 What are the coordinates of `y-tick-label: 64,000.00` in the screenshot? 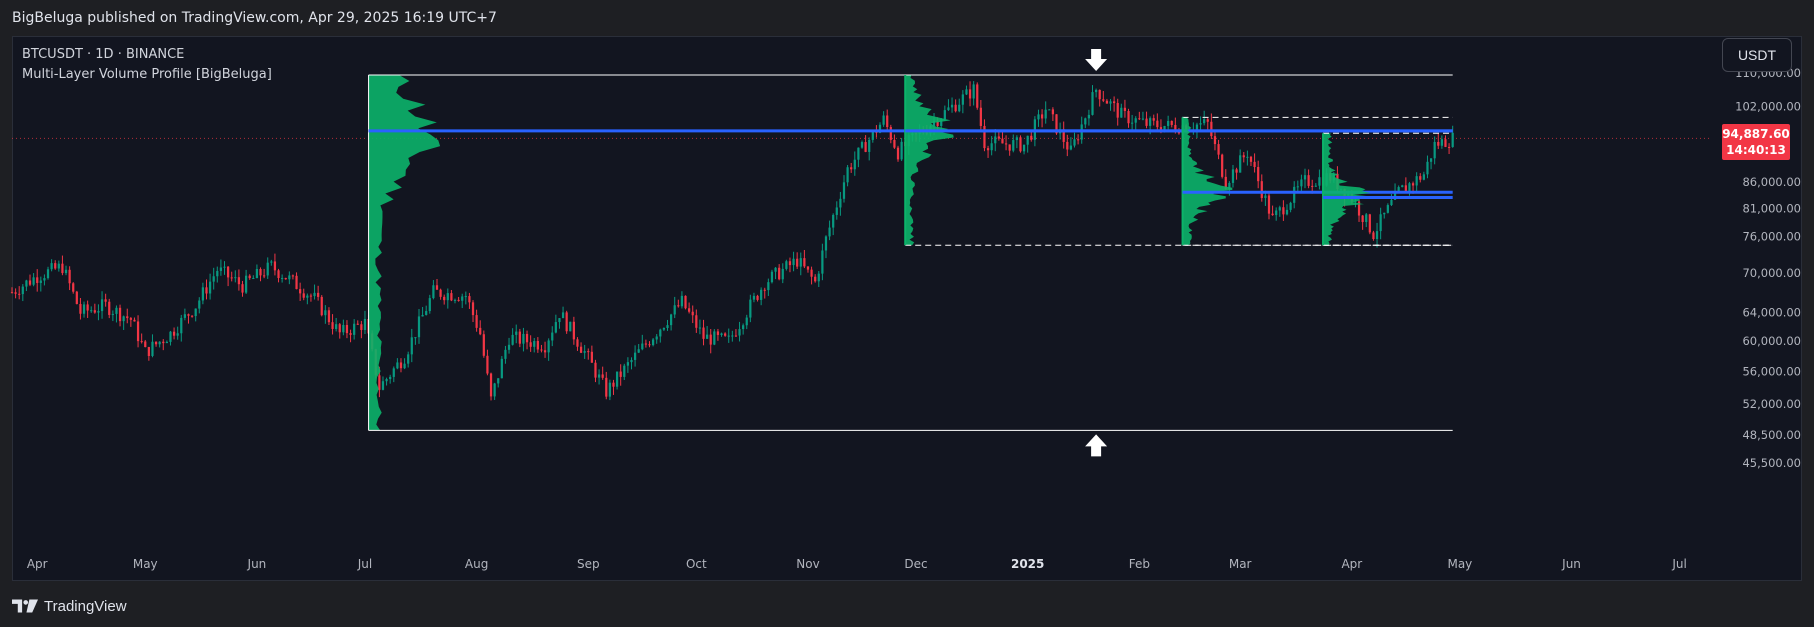 It's located at (1771, 312).